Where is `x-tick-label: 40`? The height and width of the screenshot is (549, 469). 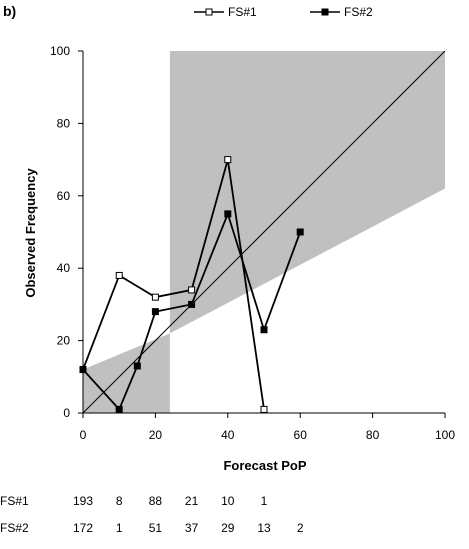
x-tick-label: 40 is located at coordinates (228, 435).